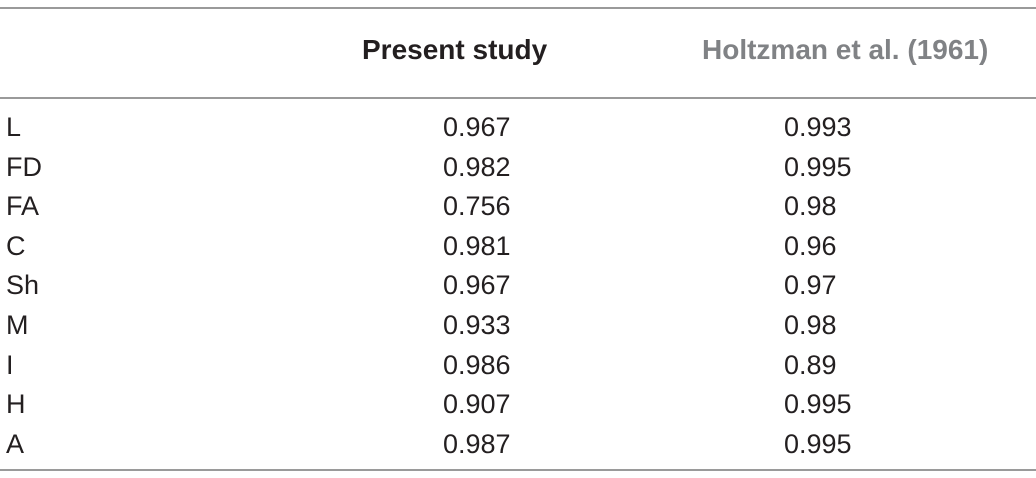 The width and height of the screenshot is (1036, 478). Describe the element at coordinates (518, 168) in the screenshot. I see `table-row: FD 0.982 0.995` at that location.